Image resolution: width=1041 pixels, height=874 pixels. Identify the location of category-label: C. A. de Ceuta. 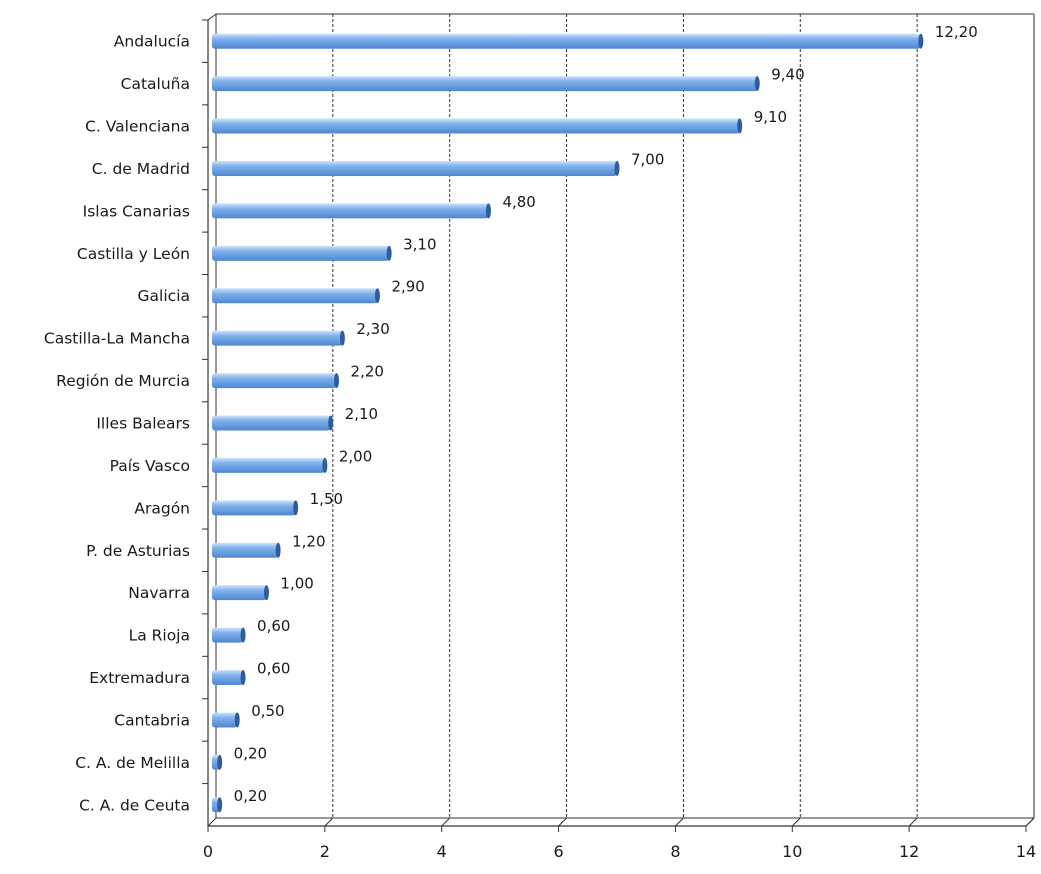
(134, 805).